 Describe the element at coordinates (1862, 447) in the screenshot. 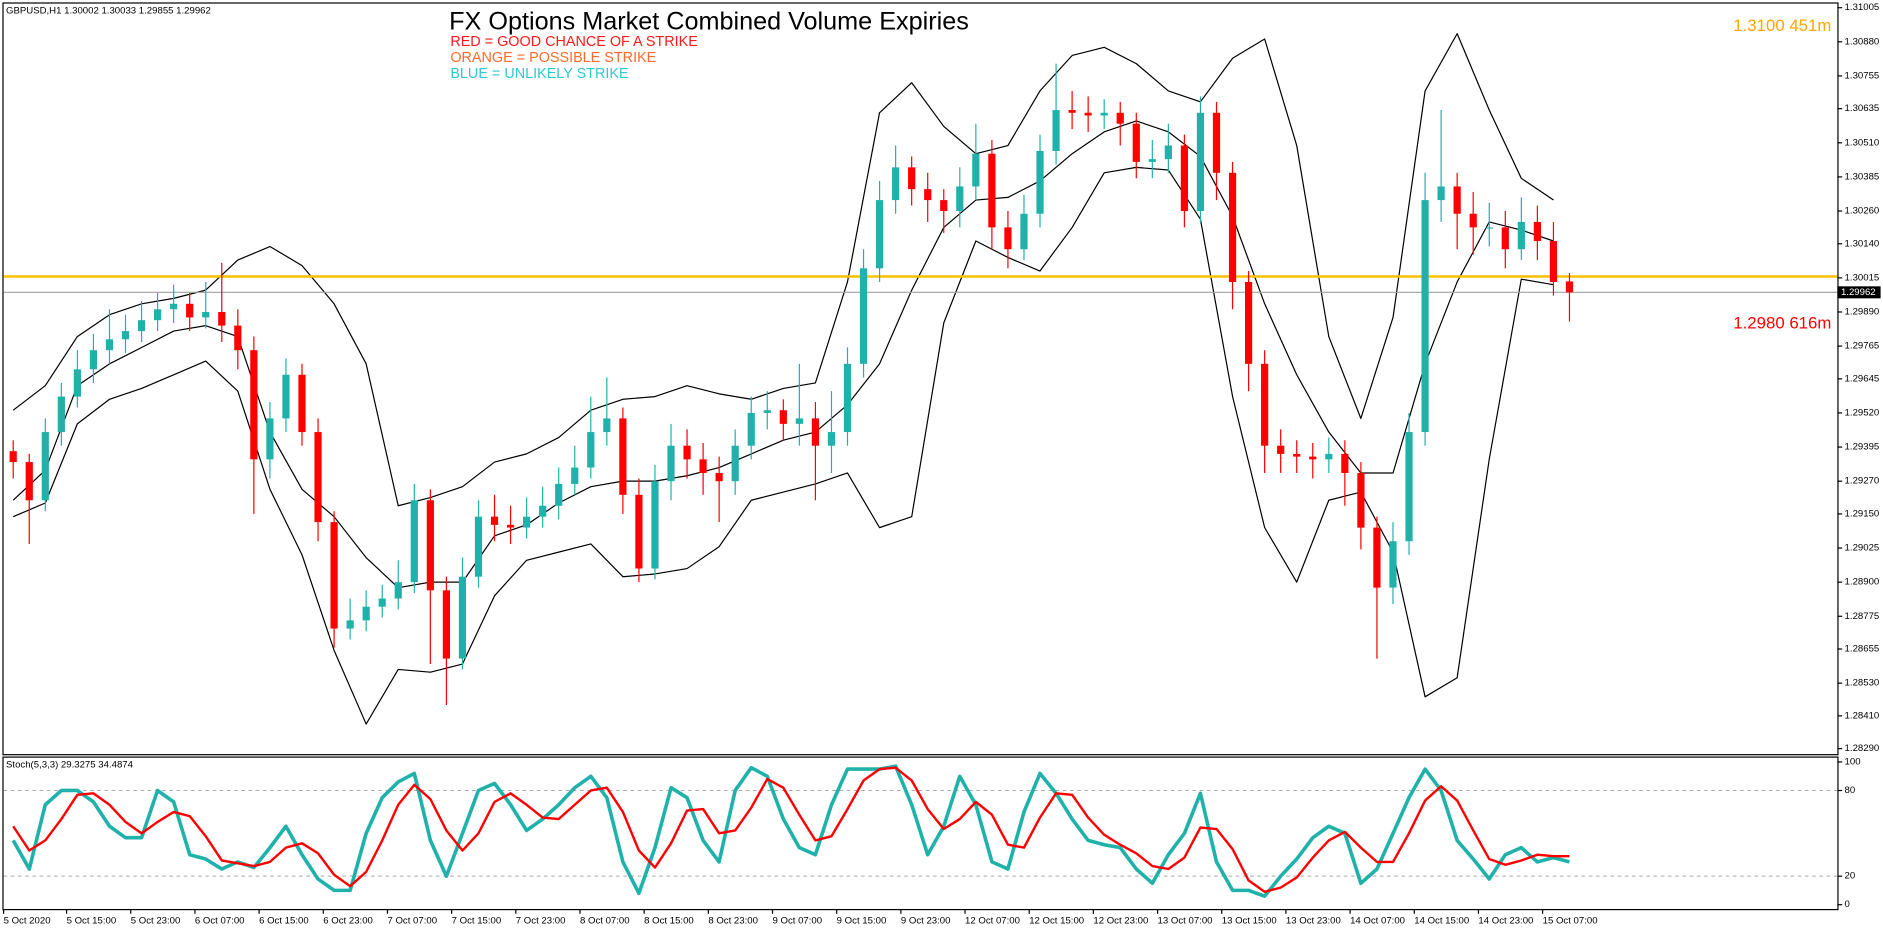

I see `y-tick-label: 1.29395` at that location.